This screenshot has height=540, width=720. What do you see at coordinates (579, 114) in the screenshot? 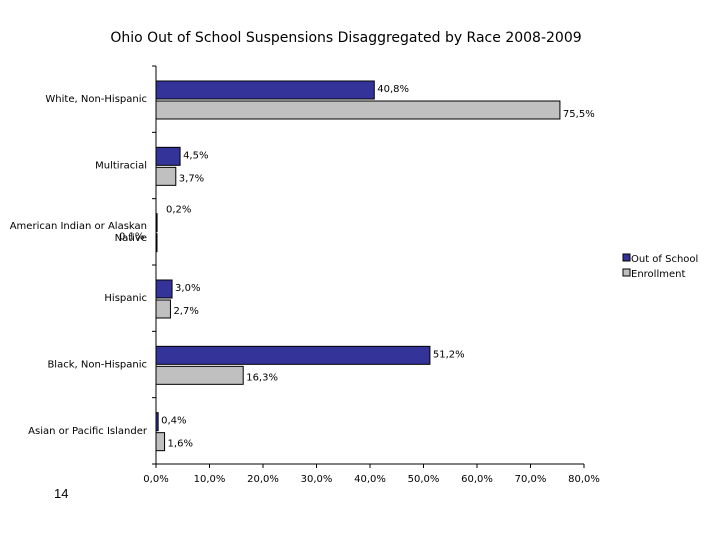
I see `data-label-enrollment: 75,5%` at bounding box center [579, 114].